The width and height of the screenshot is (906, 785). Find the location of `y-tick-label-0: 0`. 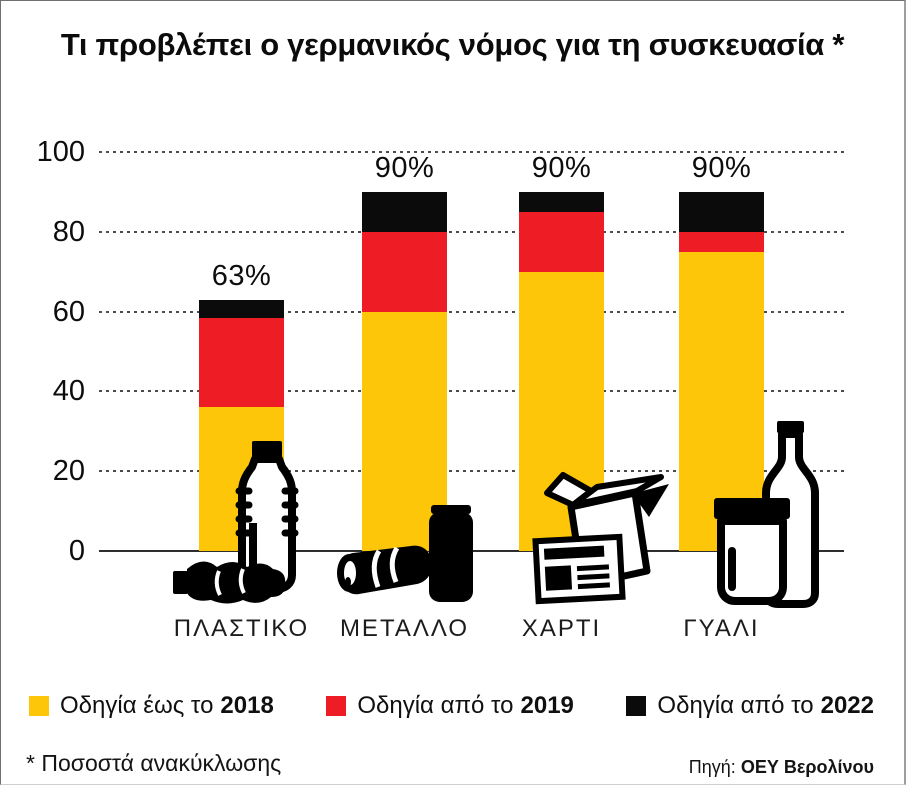

y-tick-label-0: 0 is located at coordinates (76, 551).